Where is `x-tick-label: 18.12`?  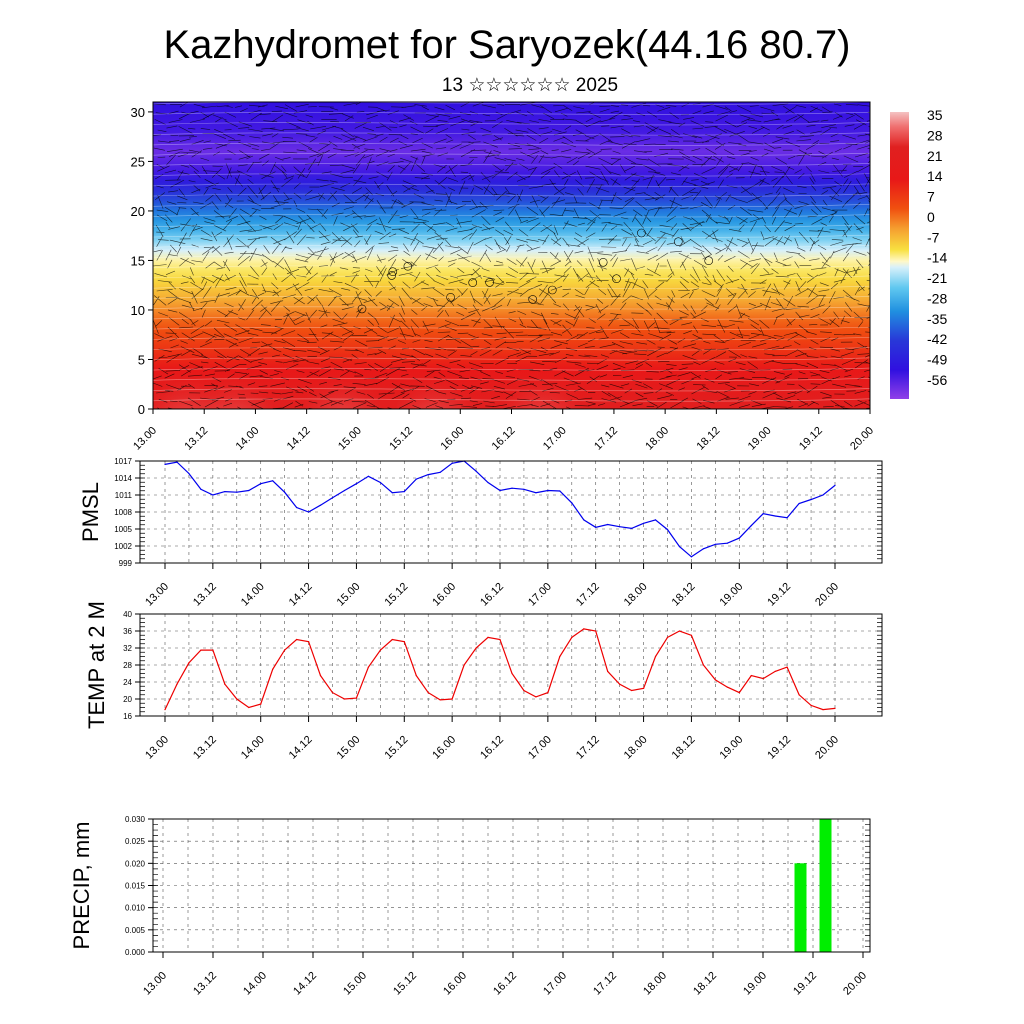 x-tick-label: 18.12 is located at coordinates (684, 595).